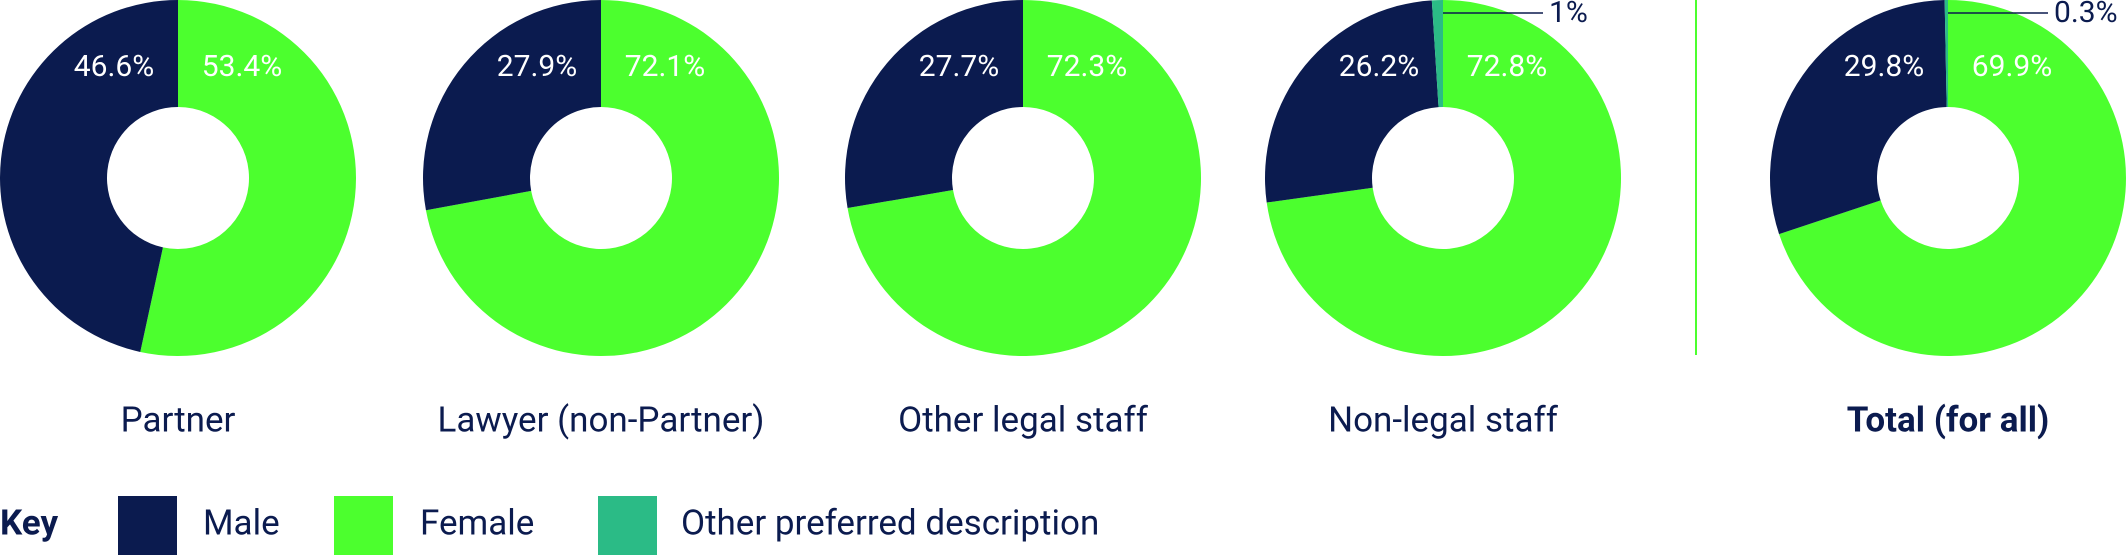 This screenshot has width=2127, height=556. Describe the element at coordinates (1948, 419) in the screenshot. I see `chart-title: Total (for all)` at that location.